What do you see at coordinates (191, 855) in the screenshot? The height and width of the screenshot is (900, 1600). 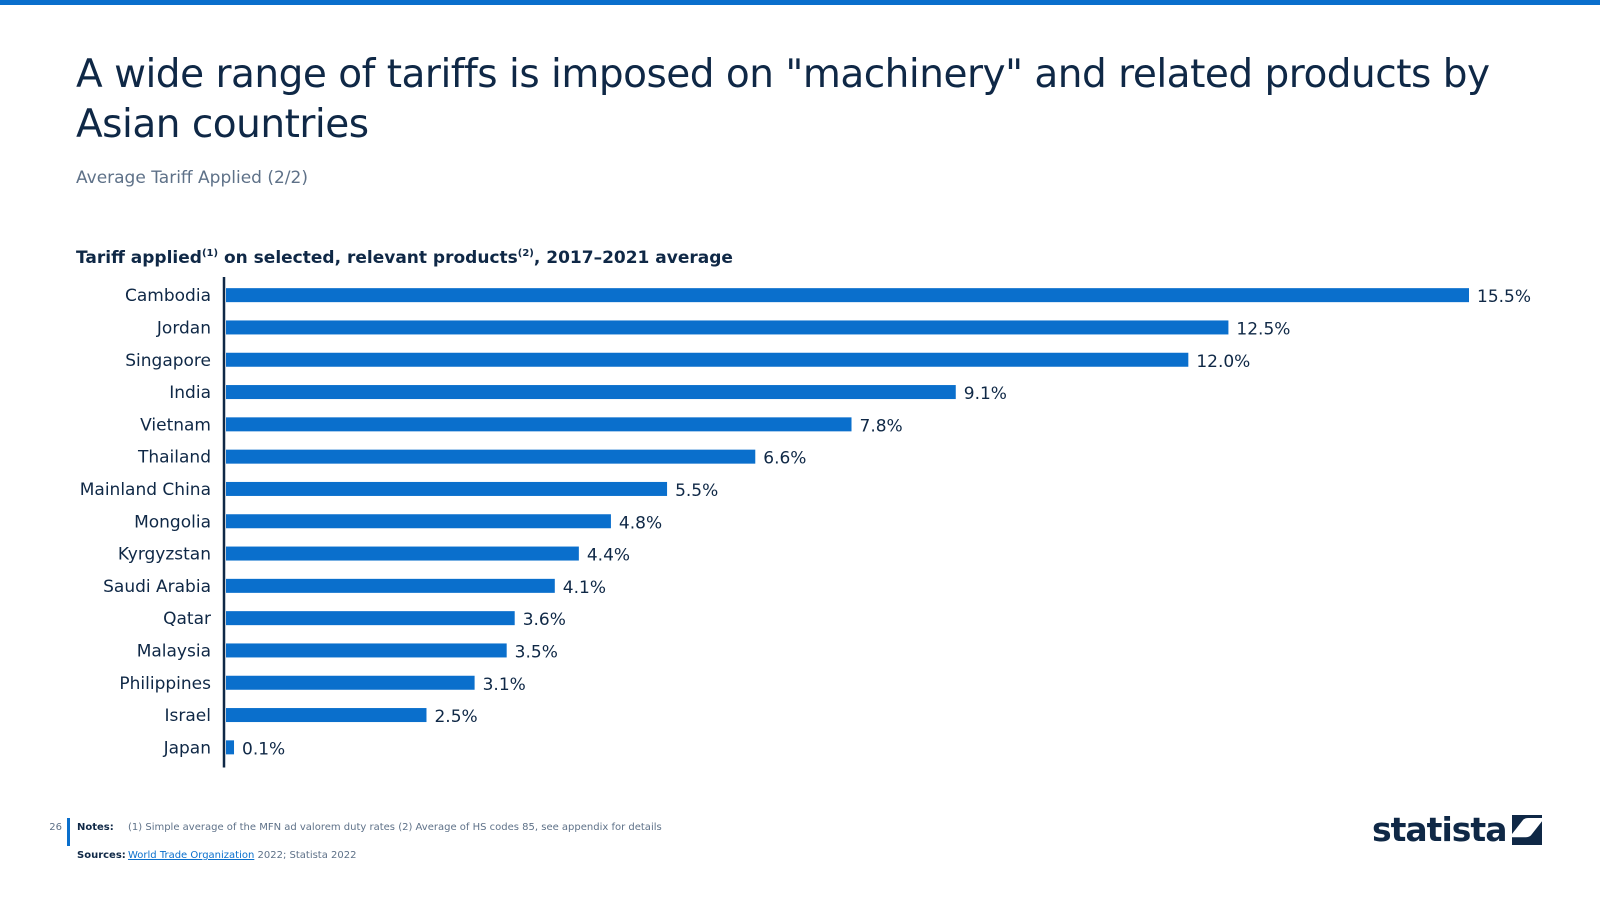 I see `source-link-wto: World Trade Organization` at bounding box center [191, 855].